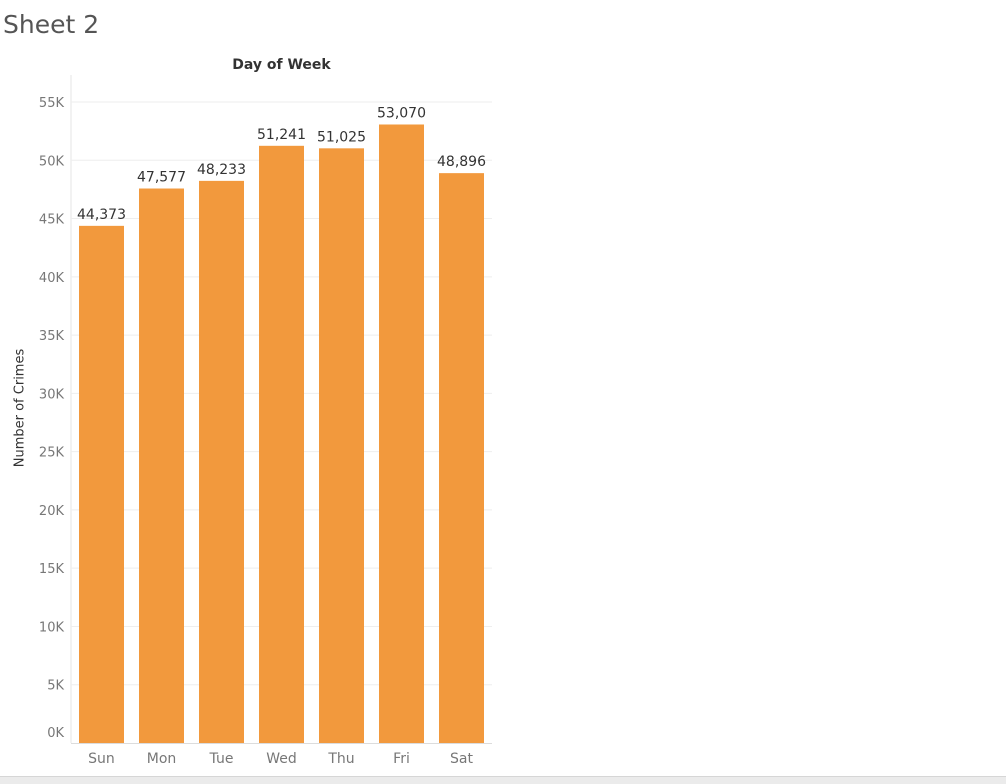 This screenshot has height=784, width=1006. What do you see at coordinates (52, 394) in the screenshot?
I see `y-tick-label: 30K` at bounding box center [52, 394].